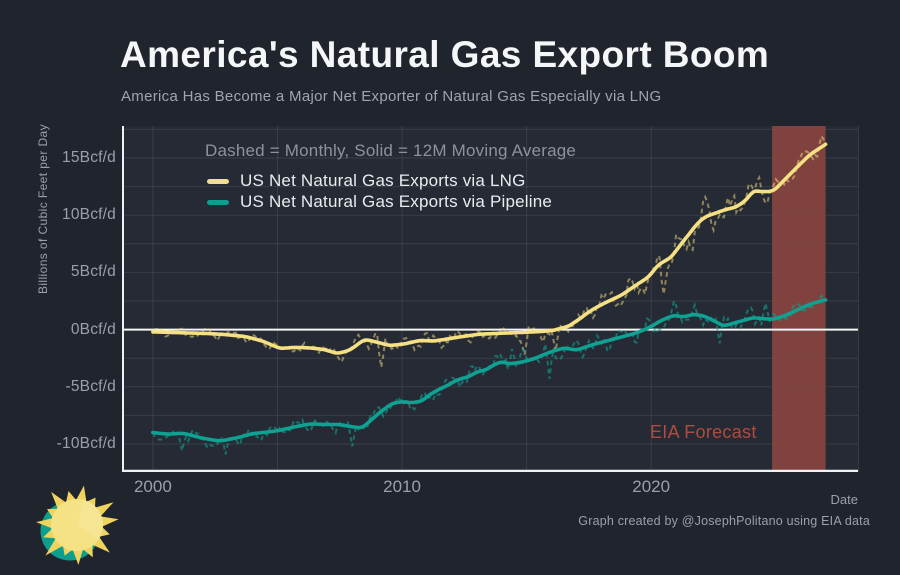 The height and width of the screenshot is (575, 900). Describe the element at coordinates (651, 486) in the screenshot. I see `x-tick-label: 2020` at that location.